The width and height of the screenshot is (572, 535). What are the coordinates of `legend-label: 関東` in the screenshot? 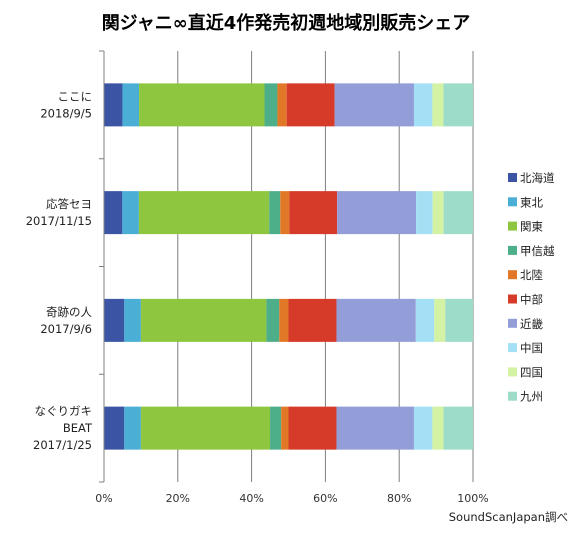 It's located at (531, 227).